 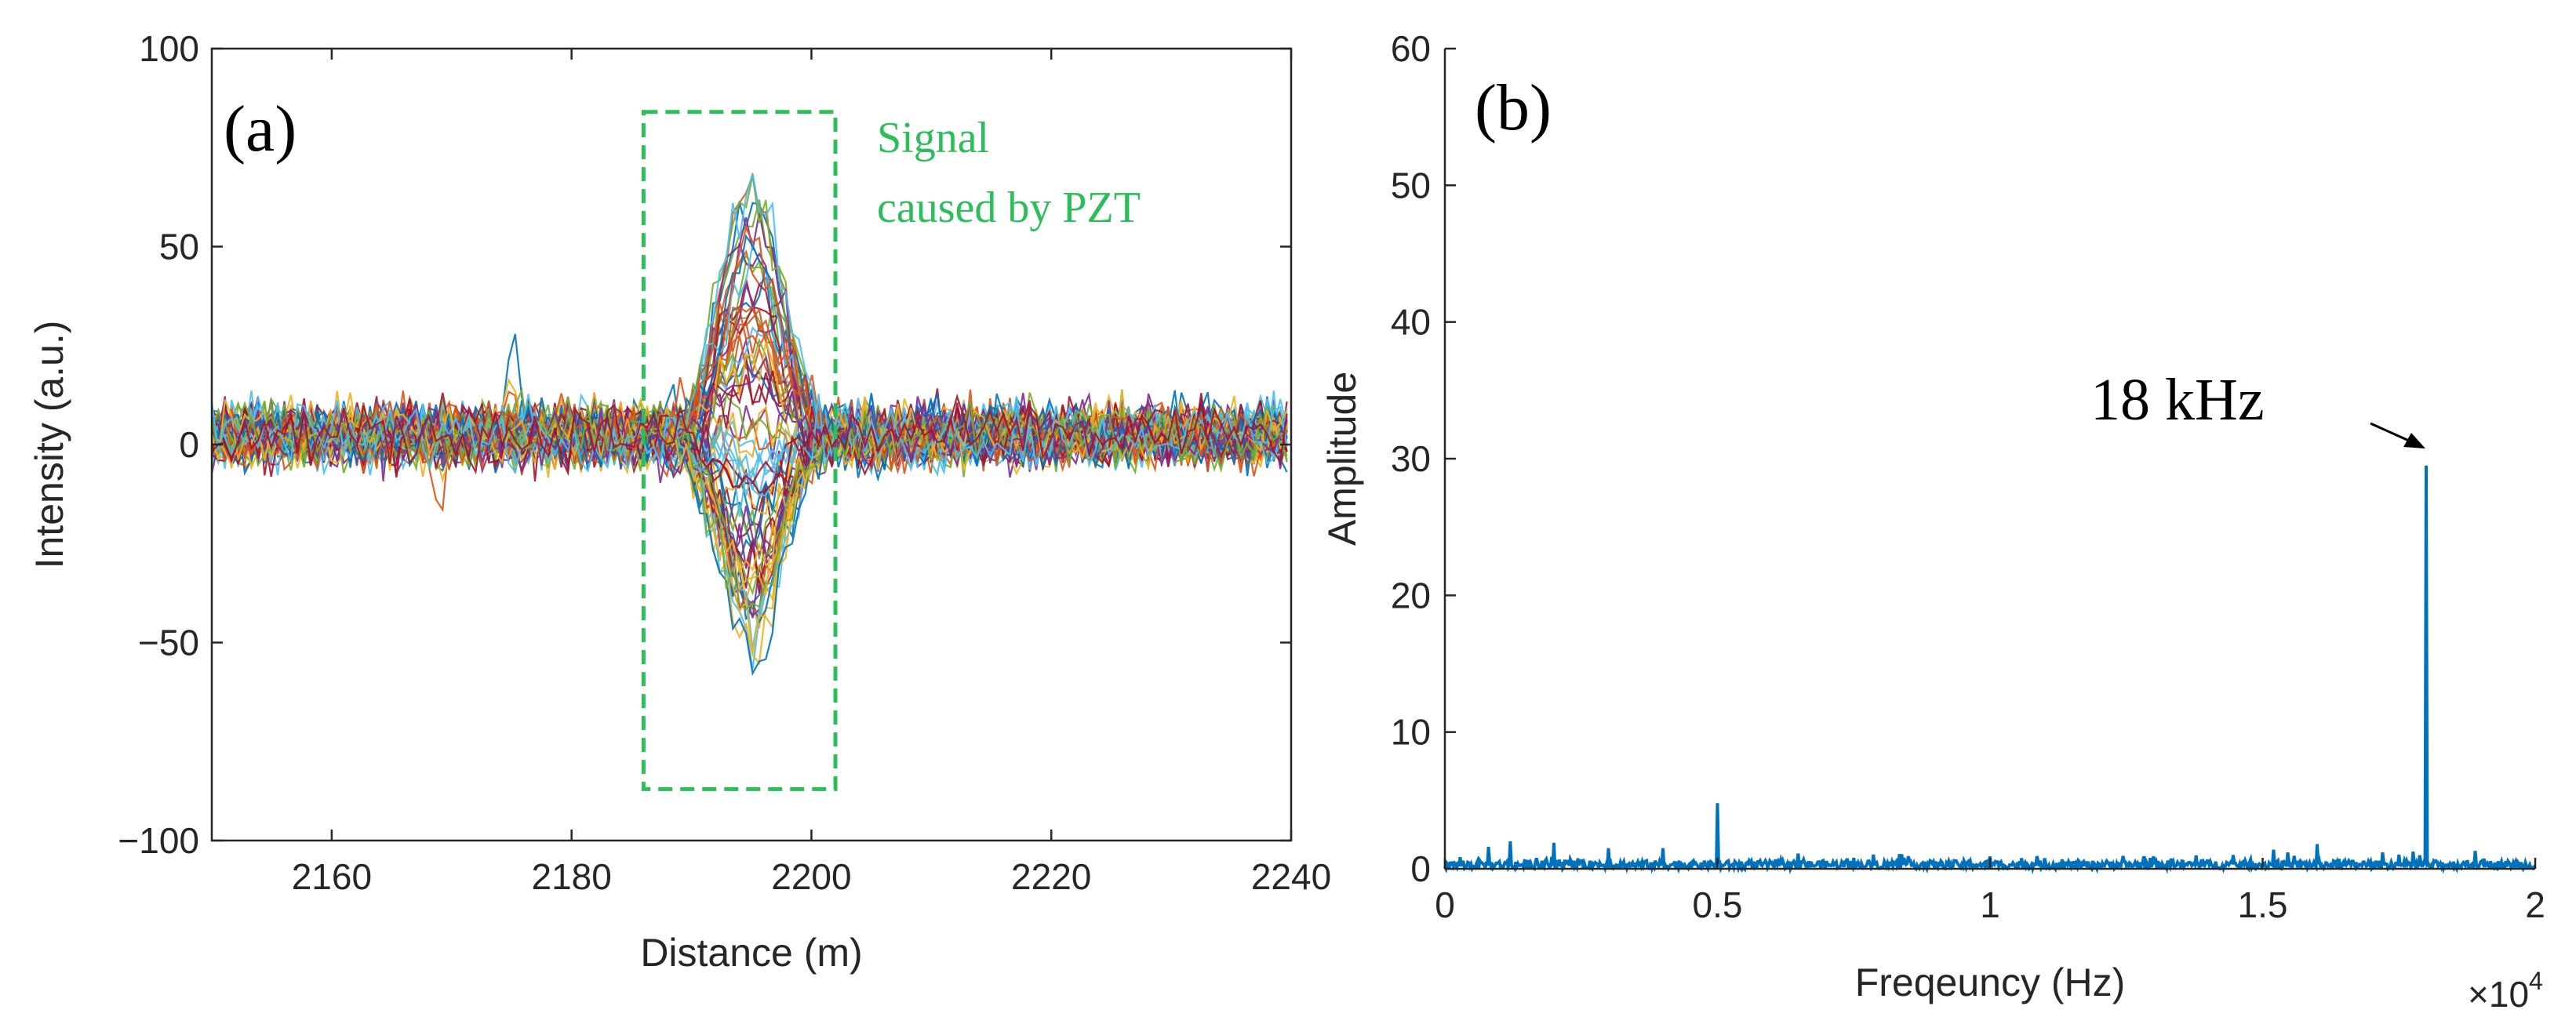 I want to click on x-axis-multiplier-base: ×10, so click(x=2498, y=994).